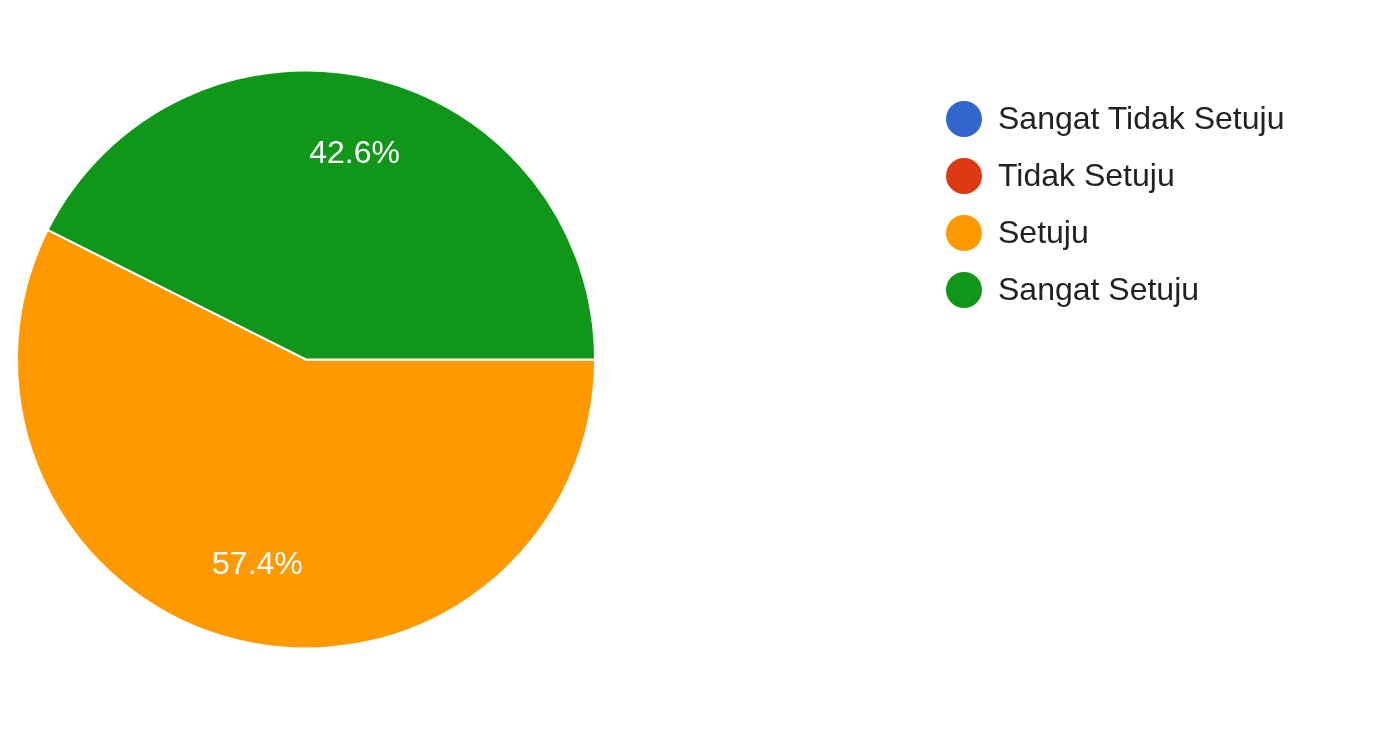 The width and height of the screenshot is (1400, 733). Describe the element at coordinates (257, 562) in the screenshot. I see `data-label: 57.4%` at that location.